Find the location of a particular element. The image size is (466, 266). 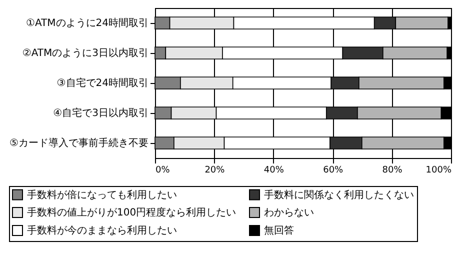

x-tick-label: 0% is located at coordinates (163, 171).